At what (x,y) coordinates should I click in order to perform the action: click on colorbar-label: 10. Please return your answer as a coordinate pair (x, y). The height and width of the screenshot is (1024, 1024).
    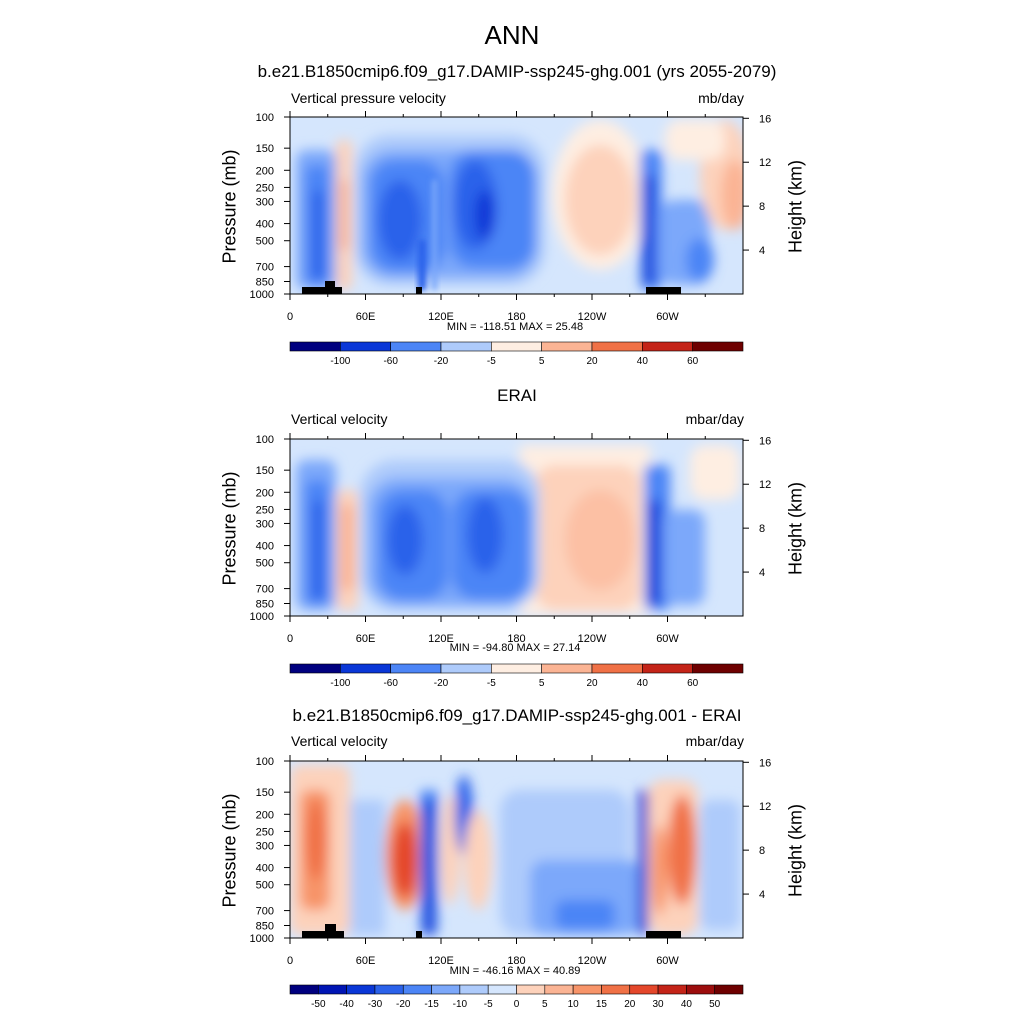
    Looking at the image, I should click on (574, 1004).